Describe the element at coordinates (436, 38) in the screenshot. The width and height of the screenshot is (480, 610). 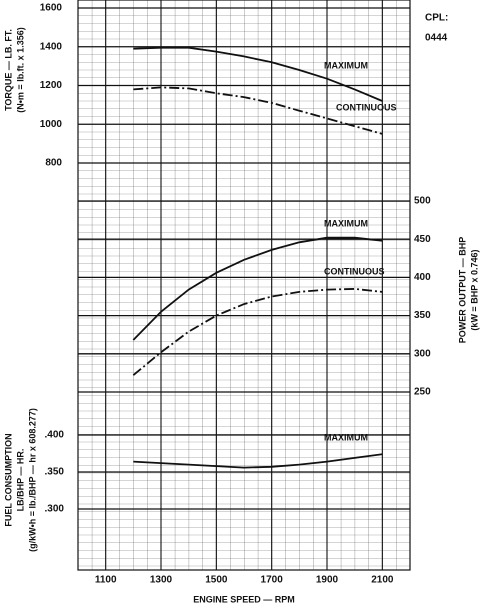
I see `cpl-value: 0444` at that location.